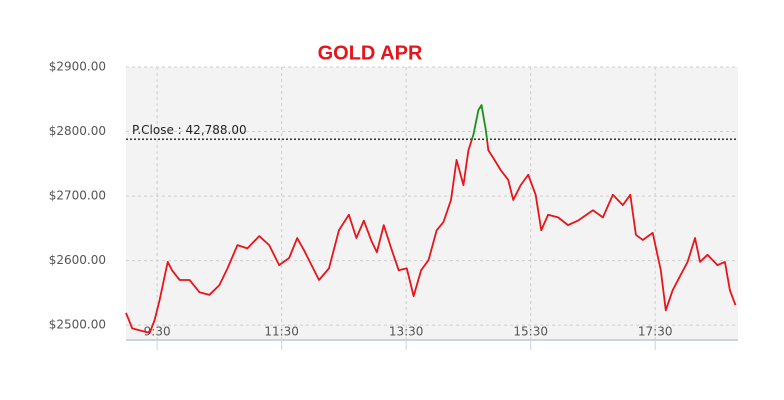  Describe the element at coordinates (370, 53) in the screenshot. I see `chart-title: GOLD APR` at that location.